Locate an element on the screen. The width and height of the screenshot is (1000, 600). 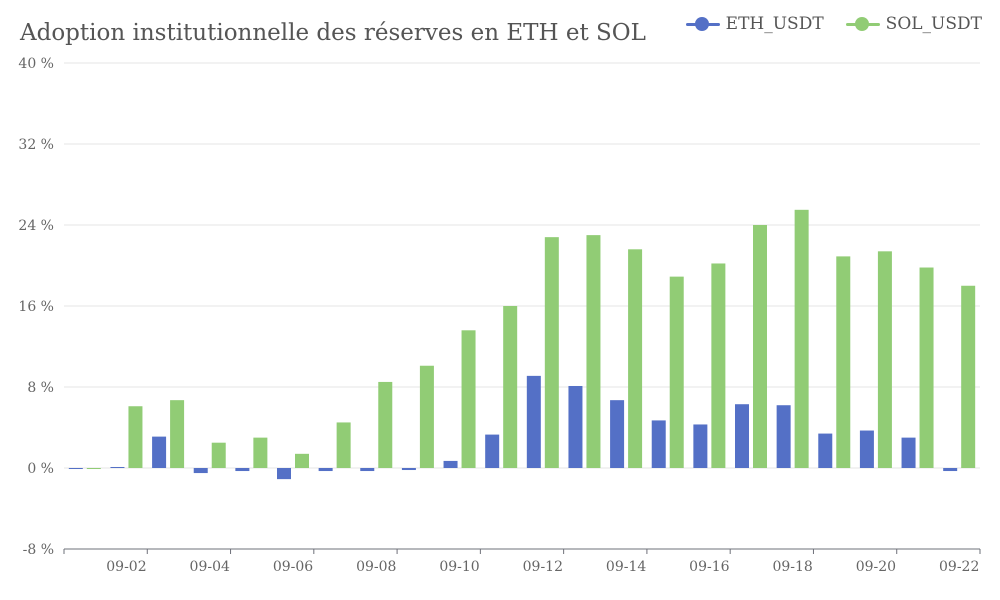
legend-swatch-sol is located at coordinates (862, 24).